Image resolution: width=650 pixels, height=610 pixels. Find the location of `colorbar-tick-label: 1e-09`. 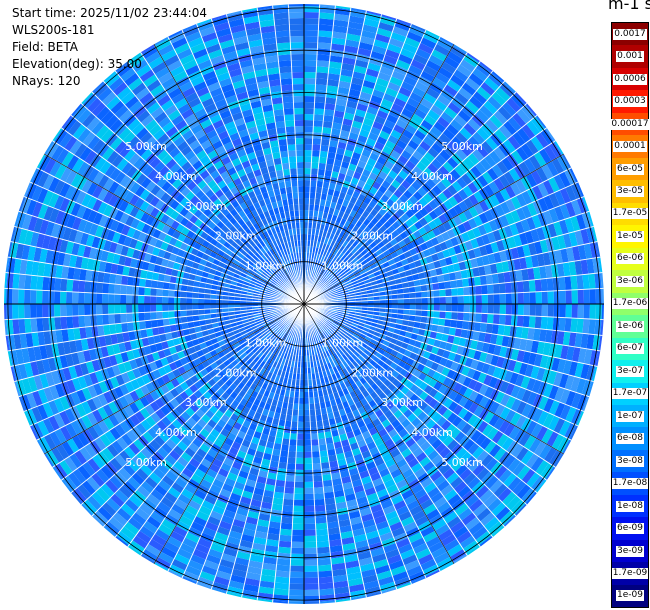

colorbar-tick-label: 1e-09 is located at coordinates (630, 596).